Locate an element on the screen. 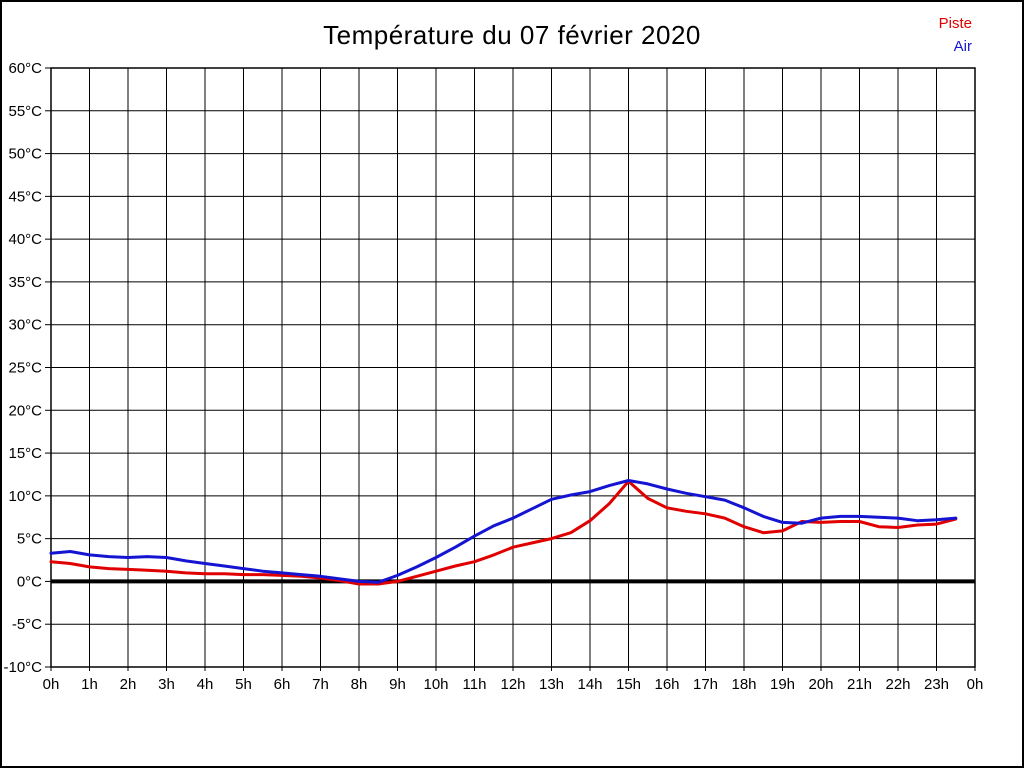 This screenshot has width=1024, height=770. x-tick-label: 13h is located at coordinates (551, 684).